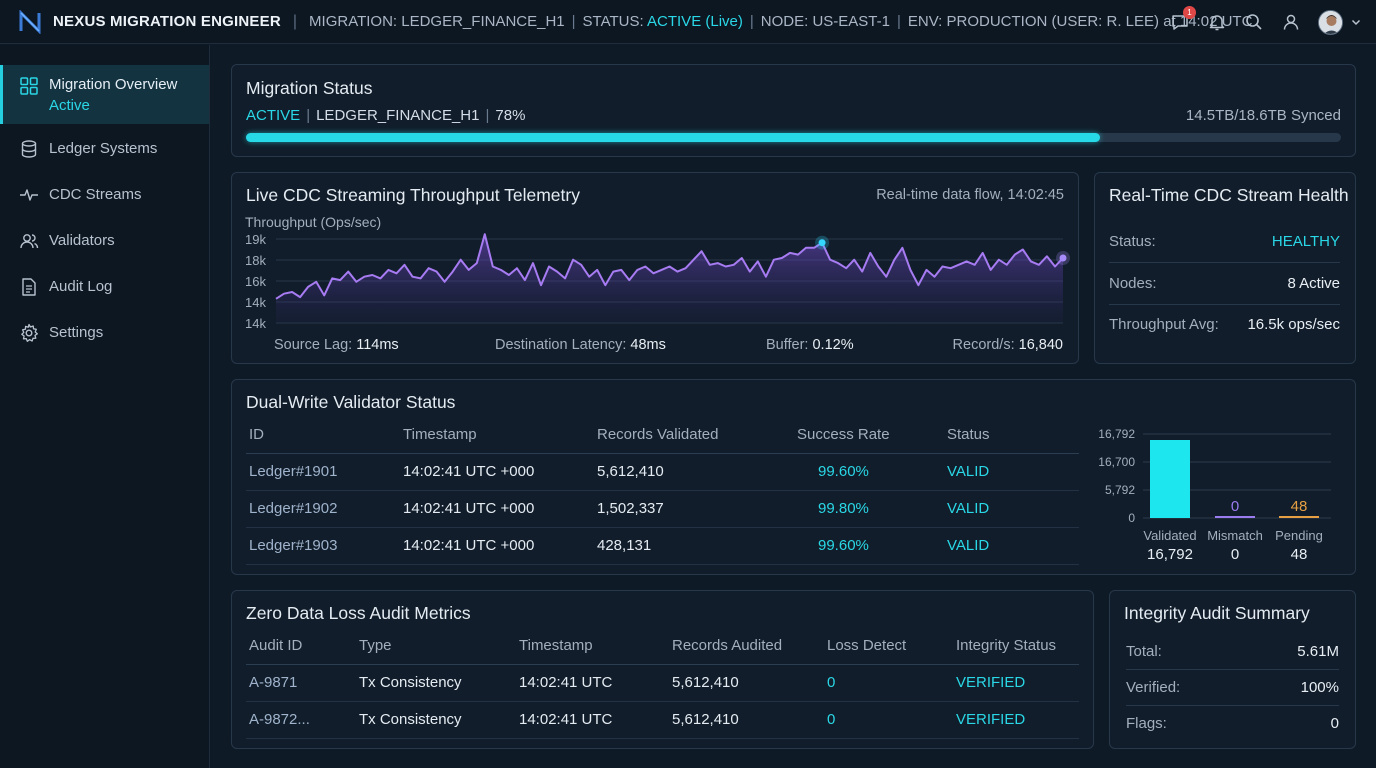 The width and height of the screenshot is (1376, 768). What do you see at coordinates (167, 21) in the screenshot?
I see `app-name: NEXUS MIGRATION ENGINEER` at bounding box center [167, 21].